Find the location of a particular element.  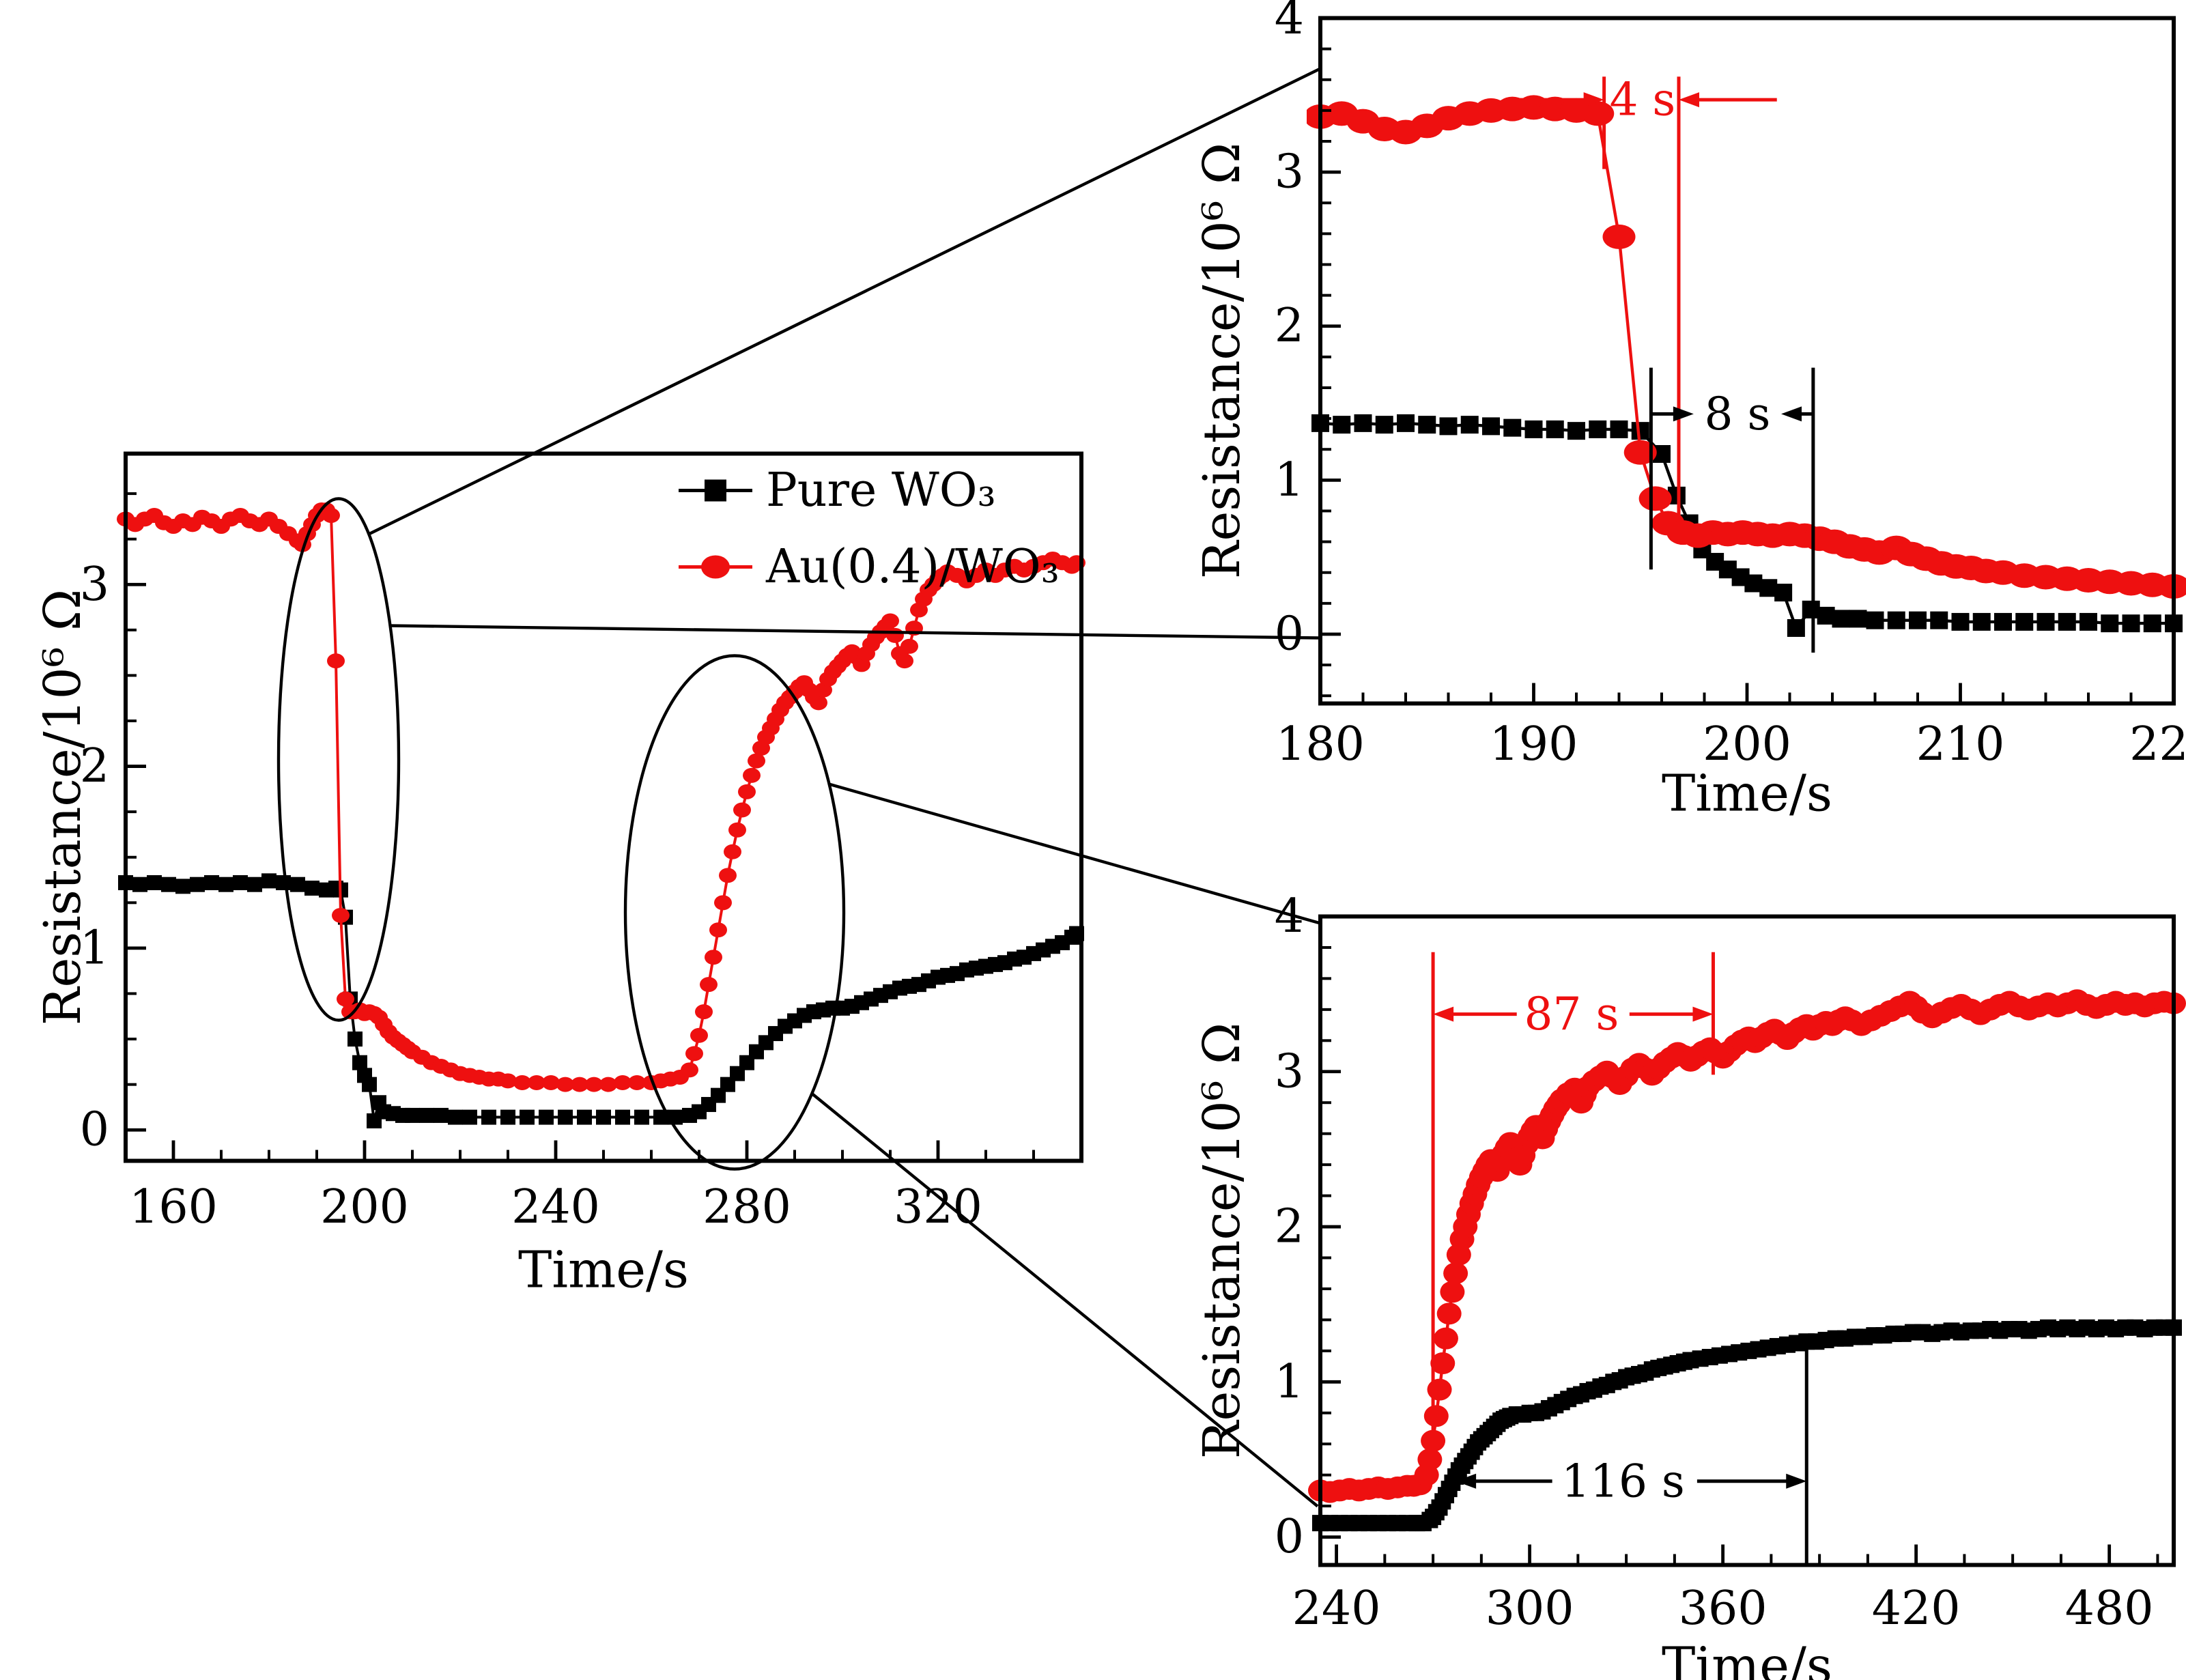

connector-response-top is located at coordinates (845, 301).